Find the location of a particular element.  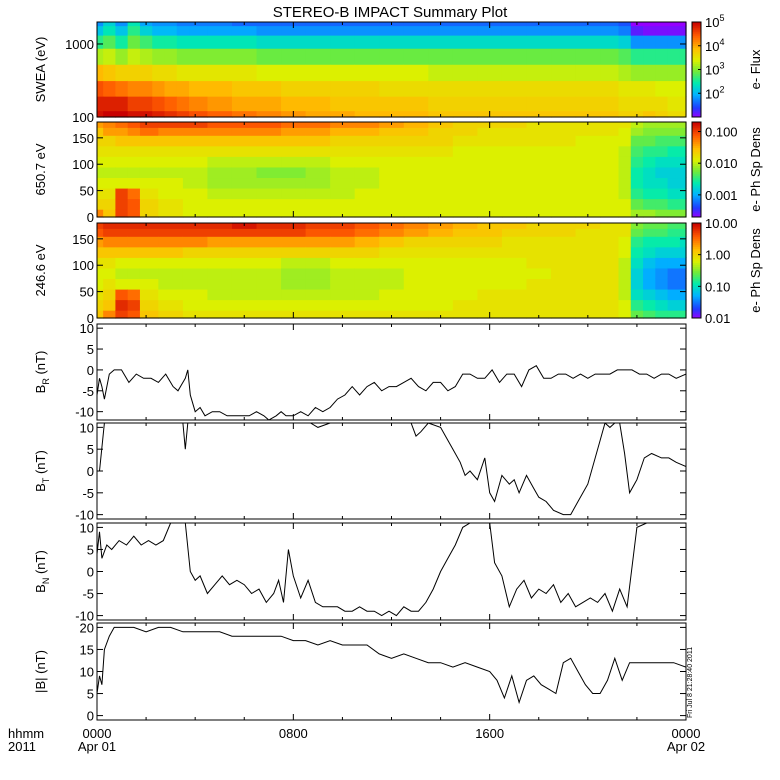

y-tick-label-5-2: 0 is located at coordinates (90, 572).